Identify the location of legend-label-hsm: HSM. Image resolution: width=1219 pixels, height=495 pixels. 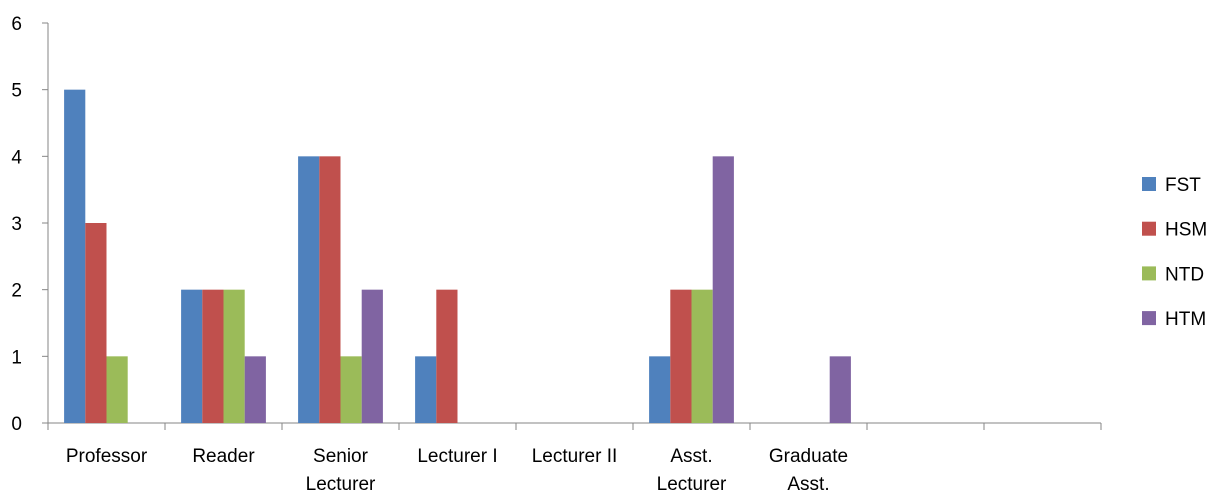
(1186, 230).